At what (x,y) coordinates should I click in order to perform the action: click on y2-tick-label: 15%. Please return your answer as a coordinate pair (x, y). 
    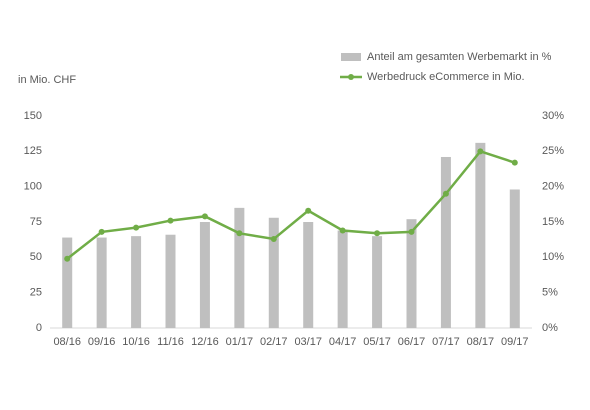
    Looking at the image, I should click on (553, 222).